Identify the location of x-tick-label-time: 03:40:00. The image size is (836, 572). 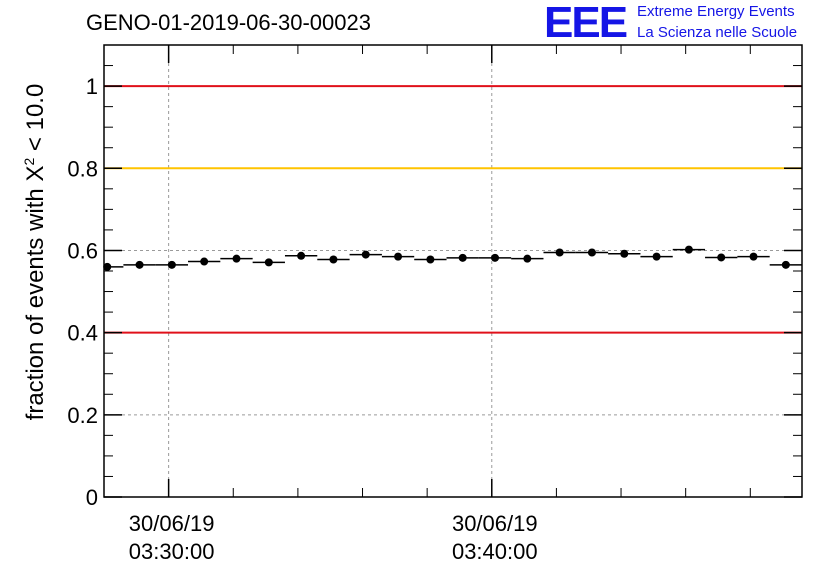
(495, 551).